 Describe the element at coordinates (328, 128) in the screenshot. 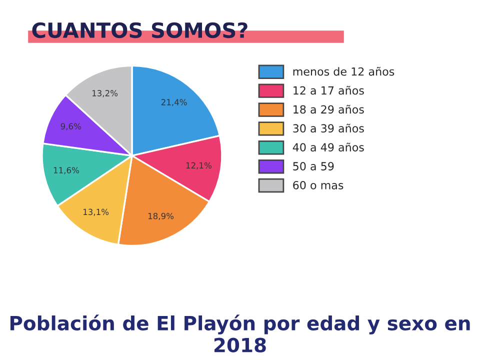

I see `legend-label: 30 a 39 años` at that location.